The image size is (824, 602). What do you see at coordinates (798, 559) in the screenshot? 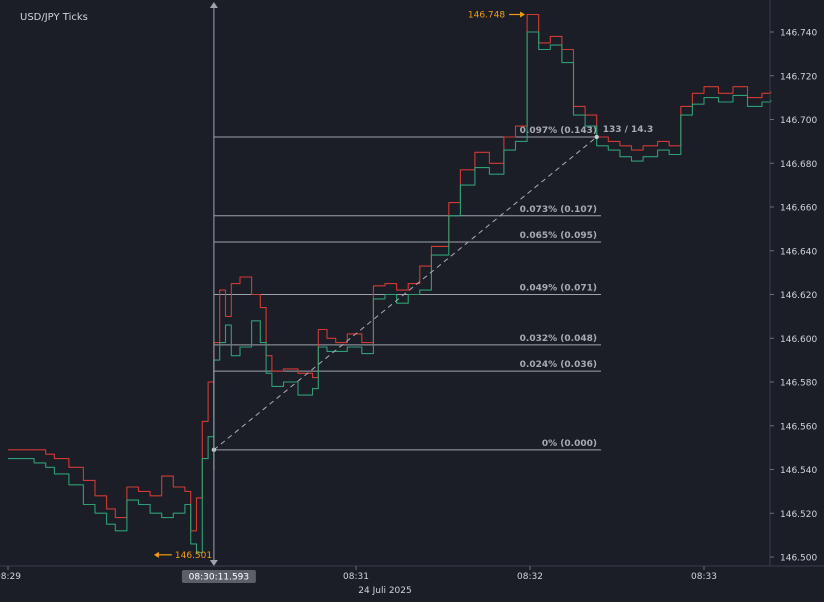
I see `price-tick-label: 146.500` at bounding box center [798, 559].